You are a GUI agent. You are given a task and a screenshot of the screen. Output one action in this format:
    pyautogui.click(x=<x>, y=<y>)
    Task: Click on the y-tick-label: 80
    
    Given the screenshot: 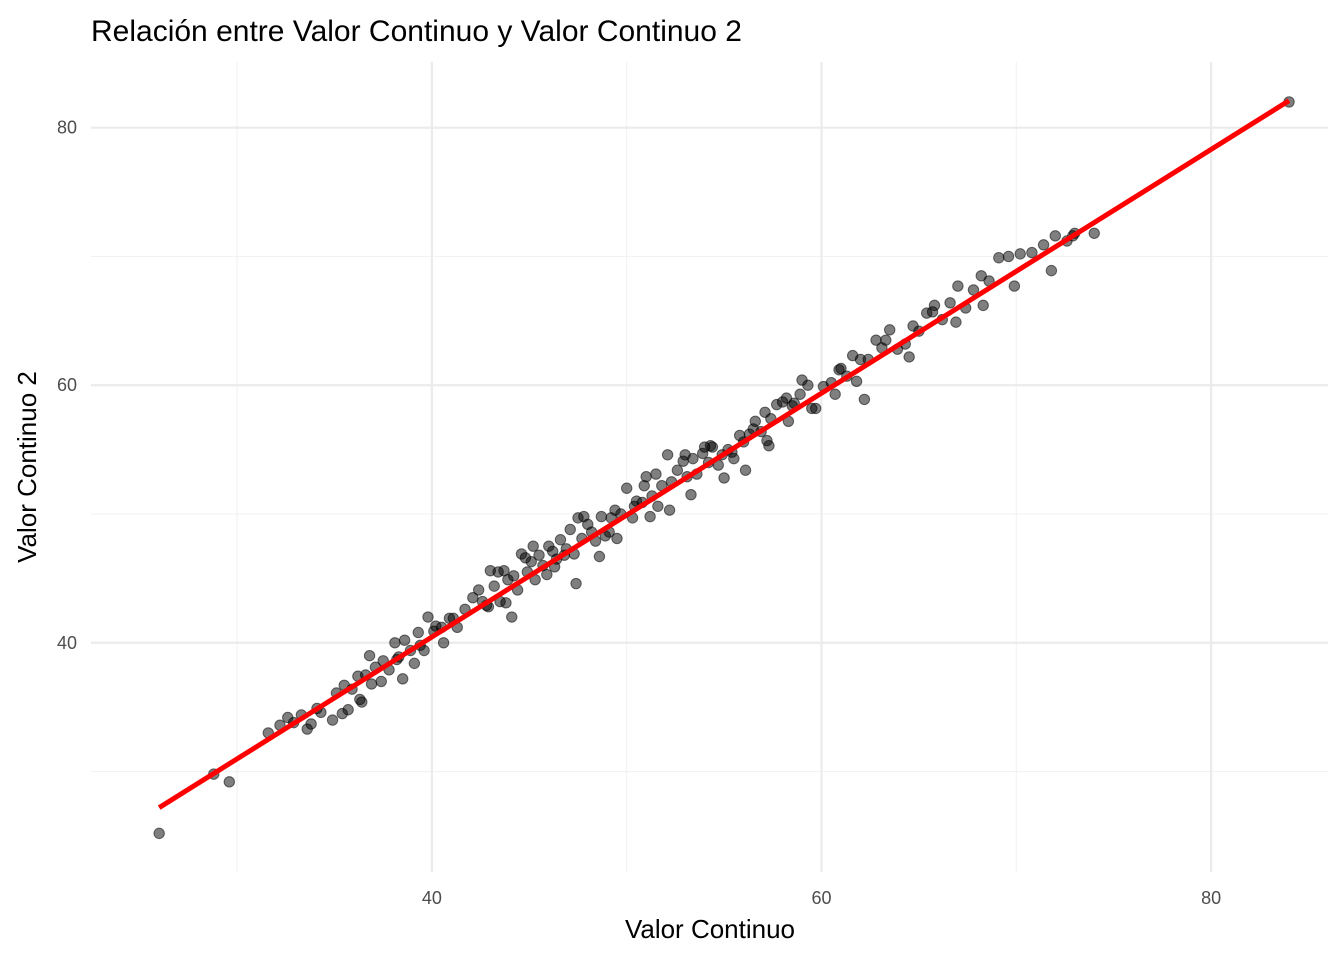 What is the action you would take?
    pyautogui.click(x=67, y=128)
    